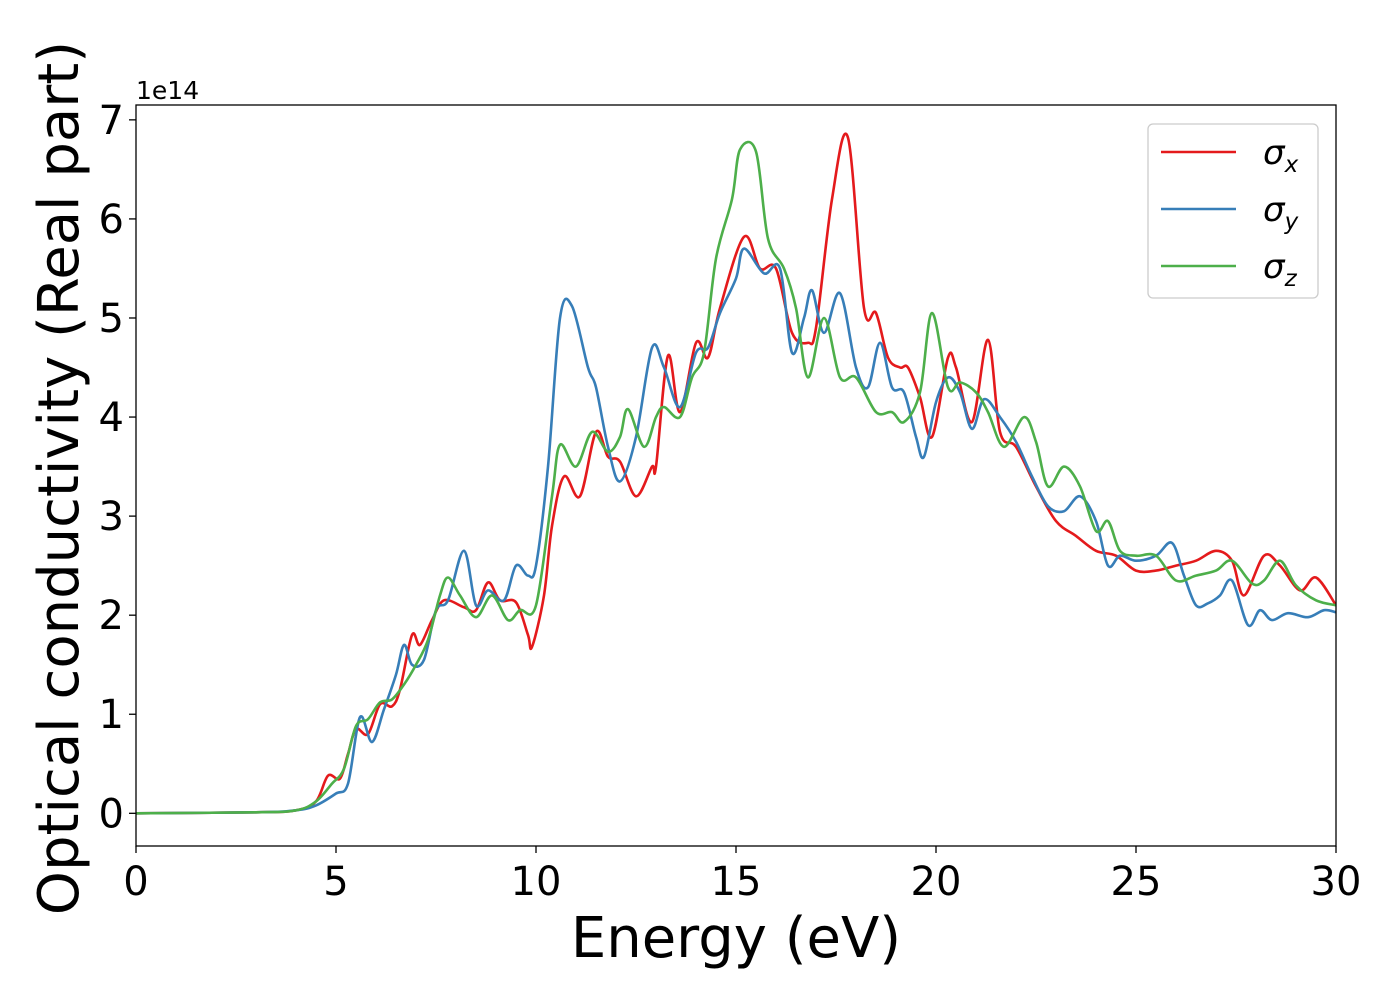 The image size is (1400, 1000). I want to click on y-tick-label: 3, so click(111, 517).